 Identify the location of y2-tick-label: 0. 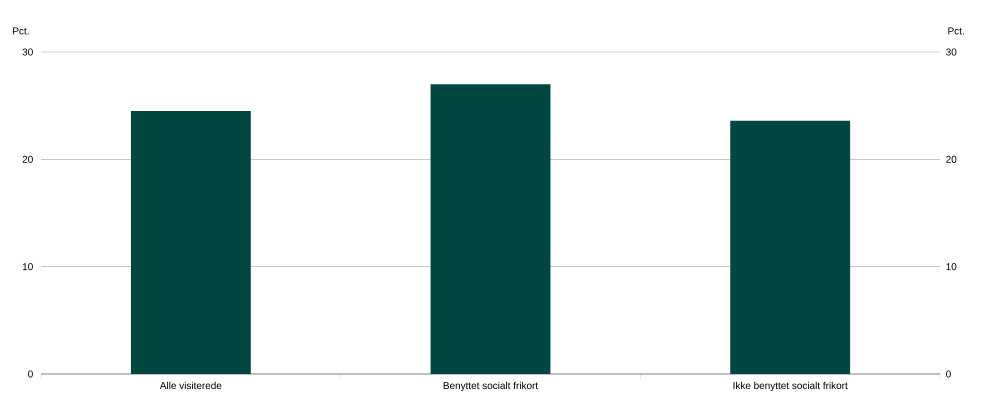
(948, 374).